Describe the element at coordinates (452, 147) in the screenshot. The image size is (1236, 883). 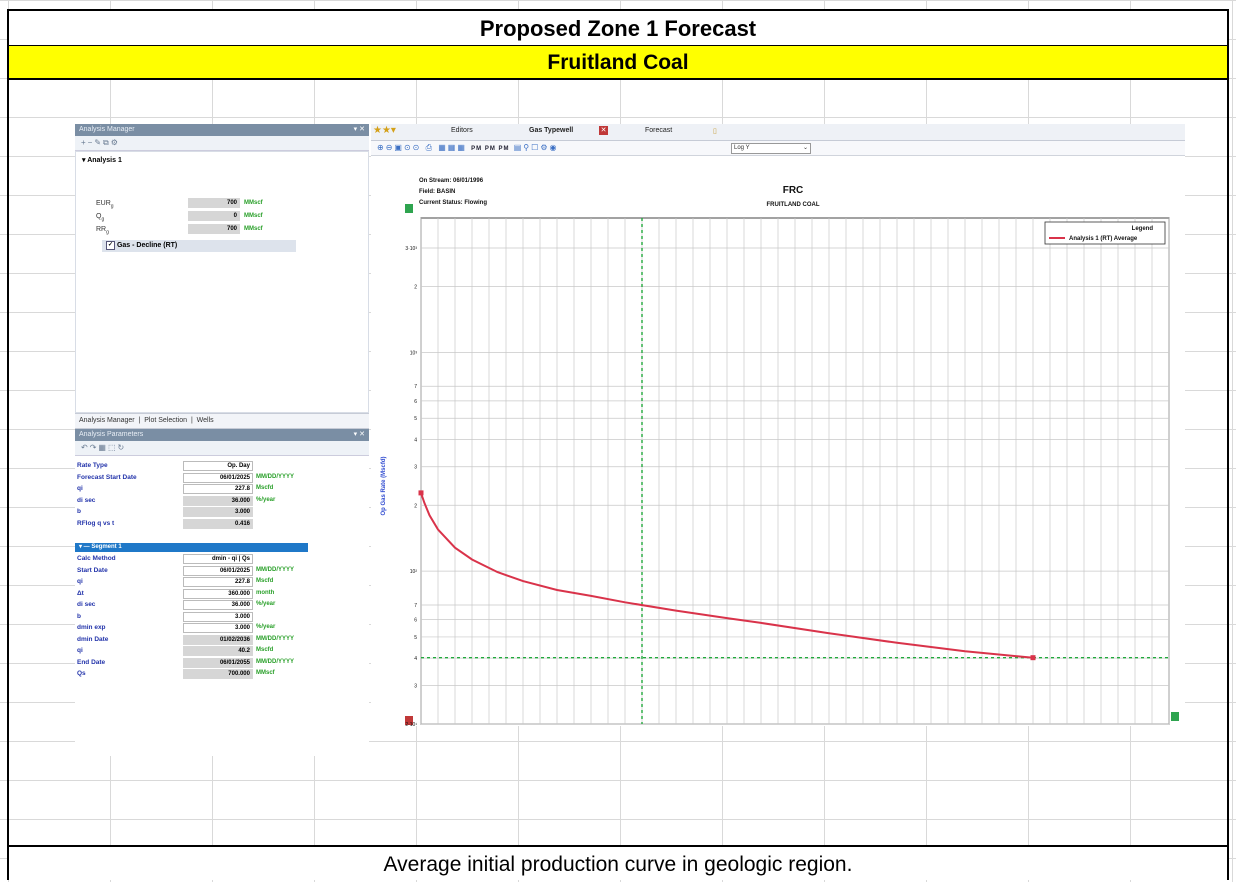
I see `chart-icons: ▦▦▦` at that location.